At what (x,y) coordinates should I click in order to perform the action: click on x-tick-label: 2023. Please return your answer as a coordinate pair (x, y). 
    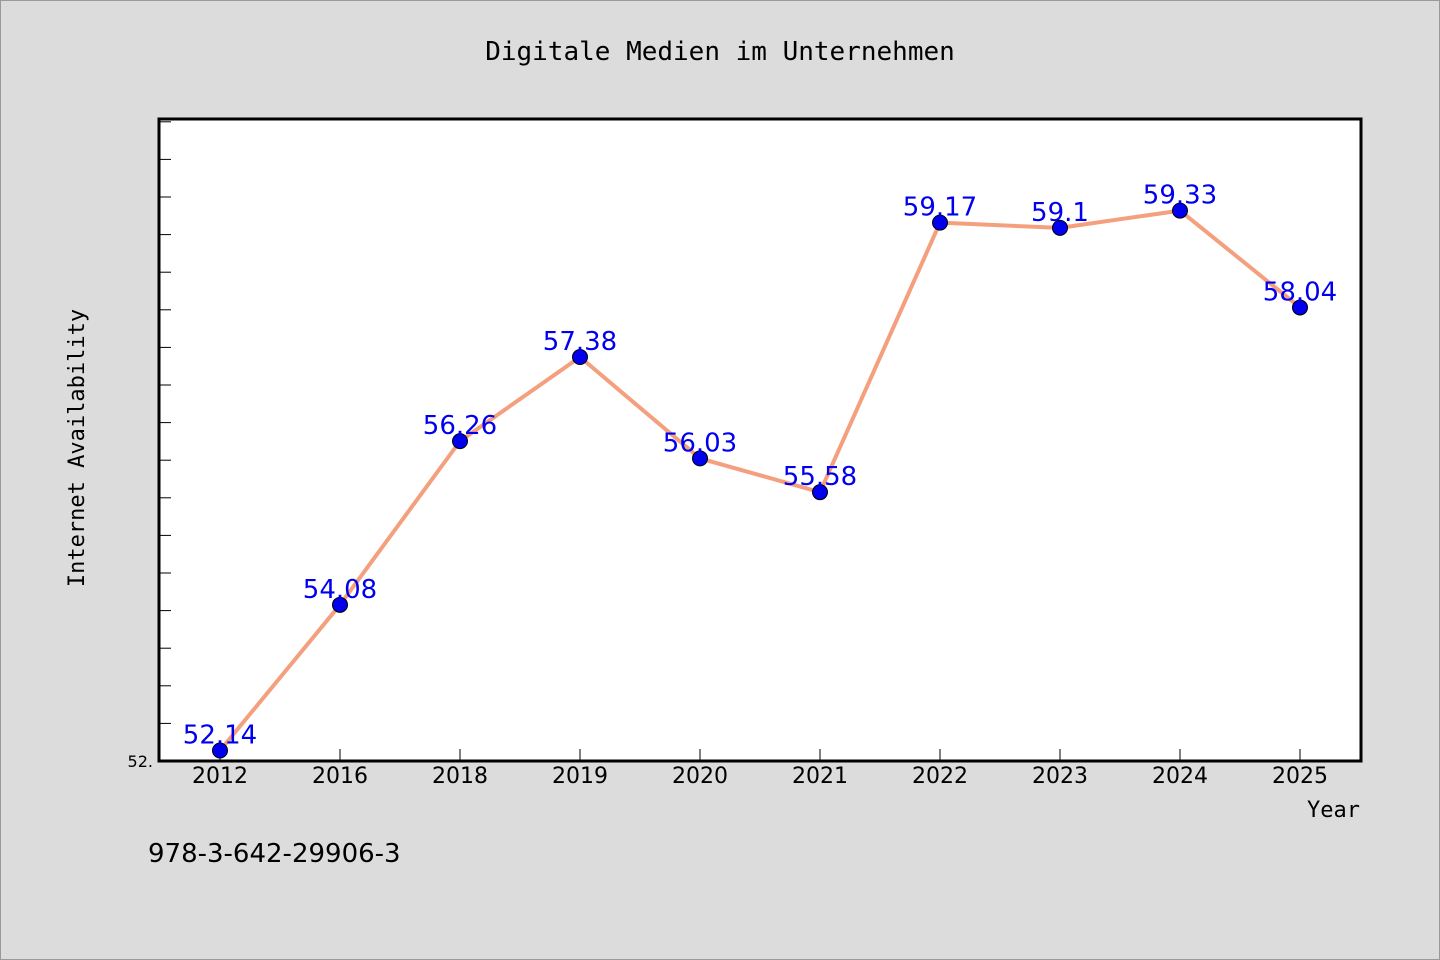
    Looking at the image, I should click on (1060, 776).